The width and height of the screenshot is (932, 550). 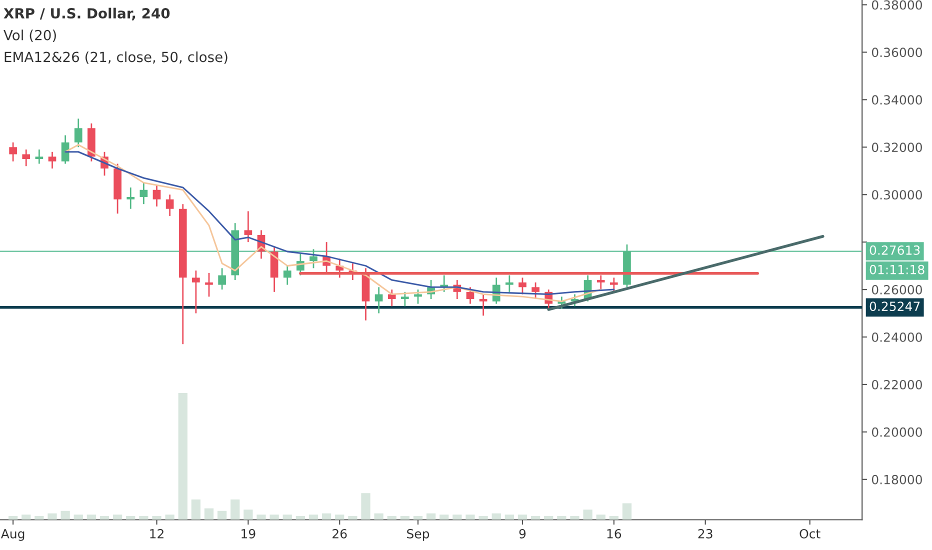 What do you see at coordinates (418, 535) in the screenshot?
I see `x-tick-label: Sep` at bounding box center [418, 535].